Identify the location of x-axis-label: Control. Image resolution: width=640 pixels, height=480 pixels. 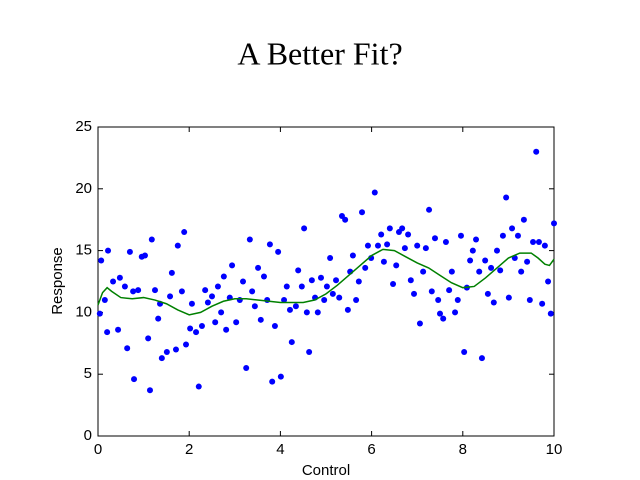
(326, 470).